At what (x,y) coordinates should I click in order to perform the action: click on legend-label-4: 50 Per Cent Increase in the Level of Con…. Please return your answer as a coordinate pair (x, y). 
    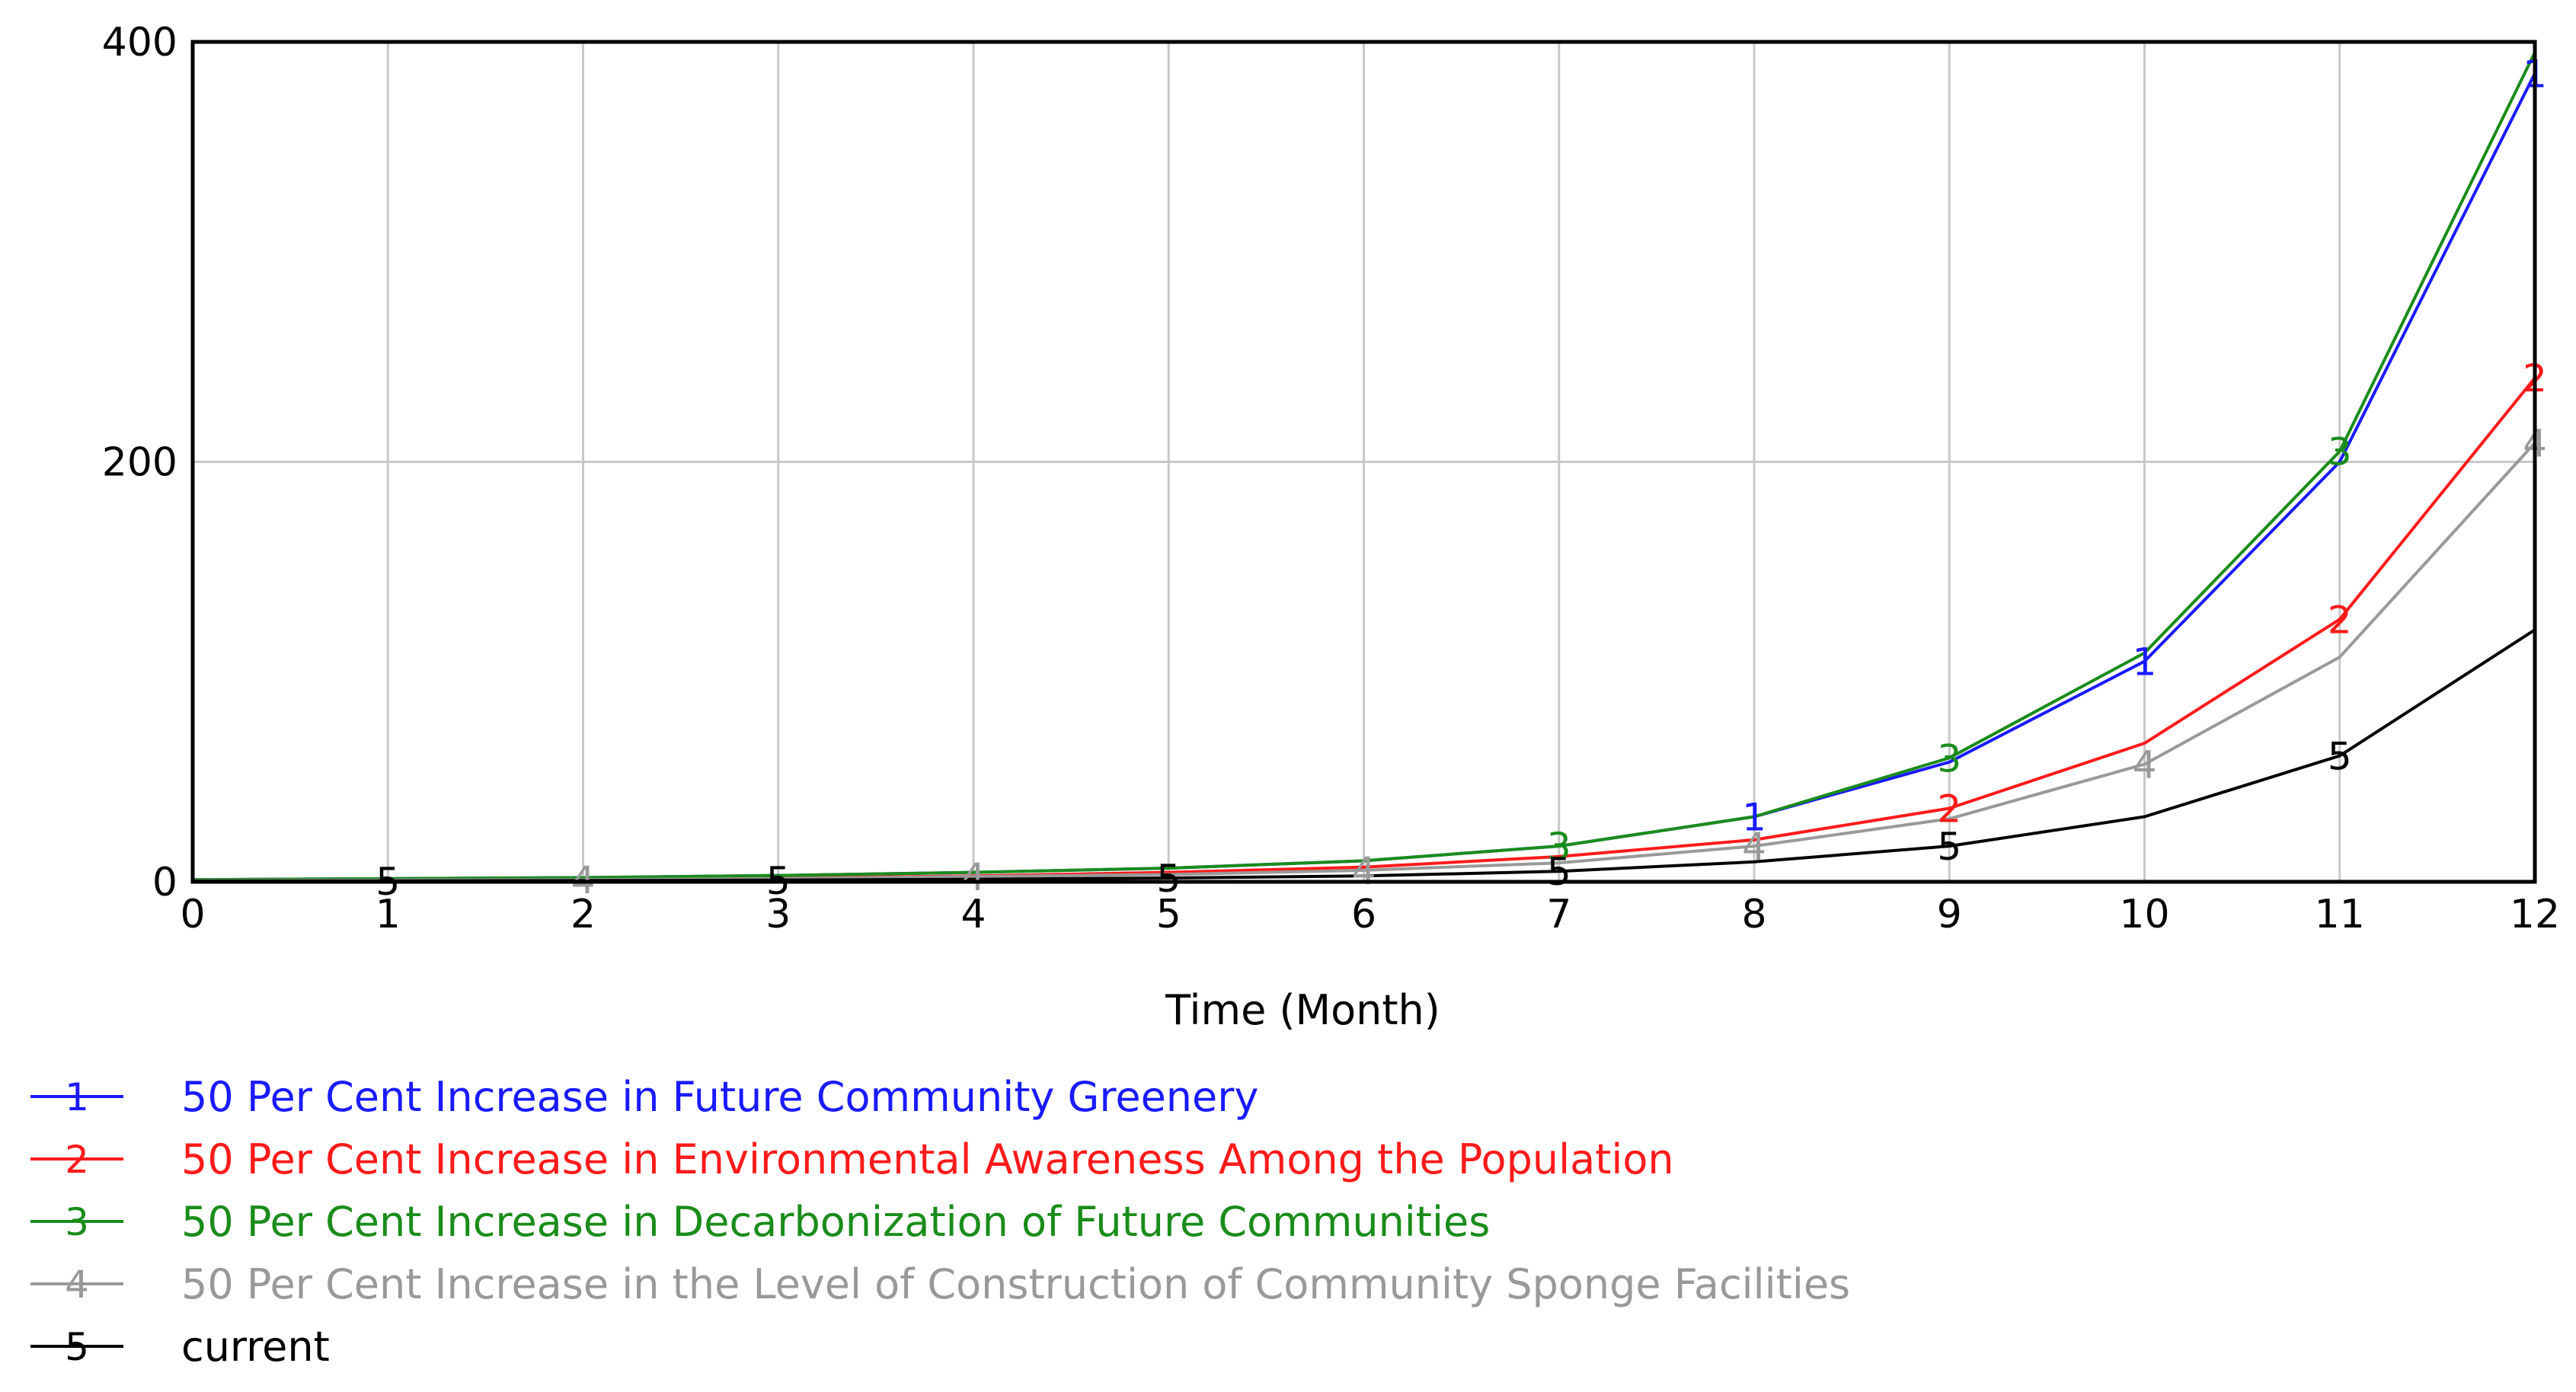
    Looking at the image, I should click on (1015, 1284).